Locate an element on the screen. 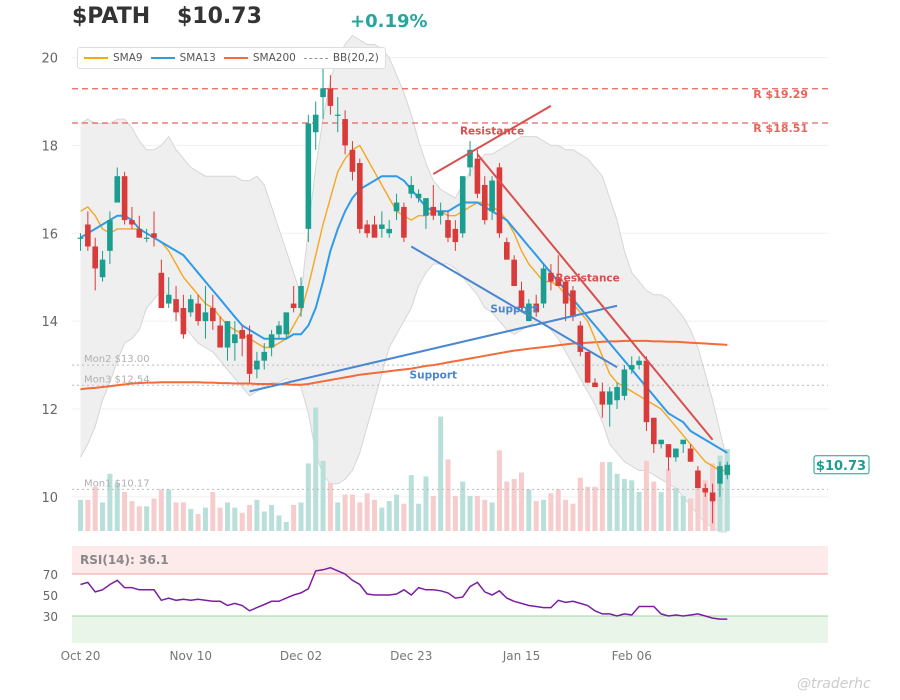 This screenshot has height=700, width=900. legend-label-sma13: SMA13 is located at coordinates (197, 58).